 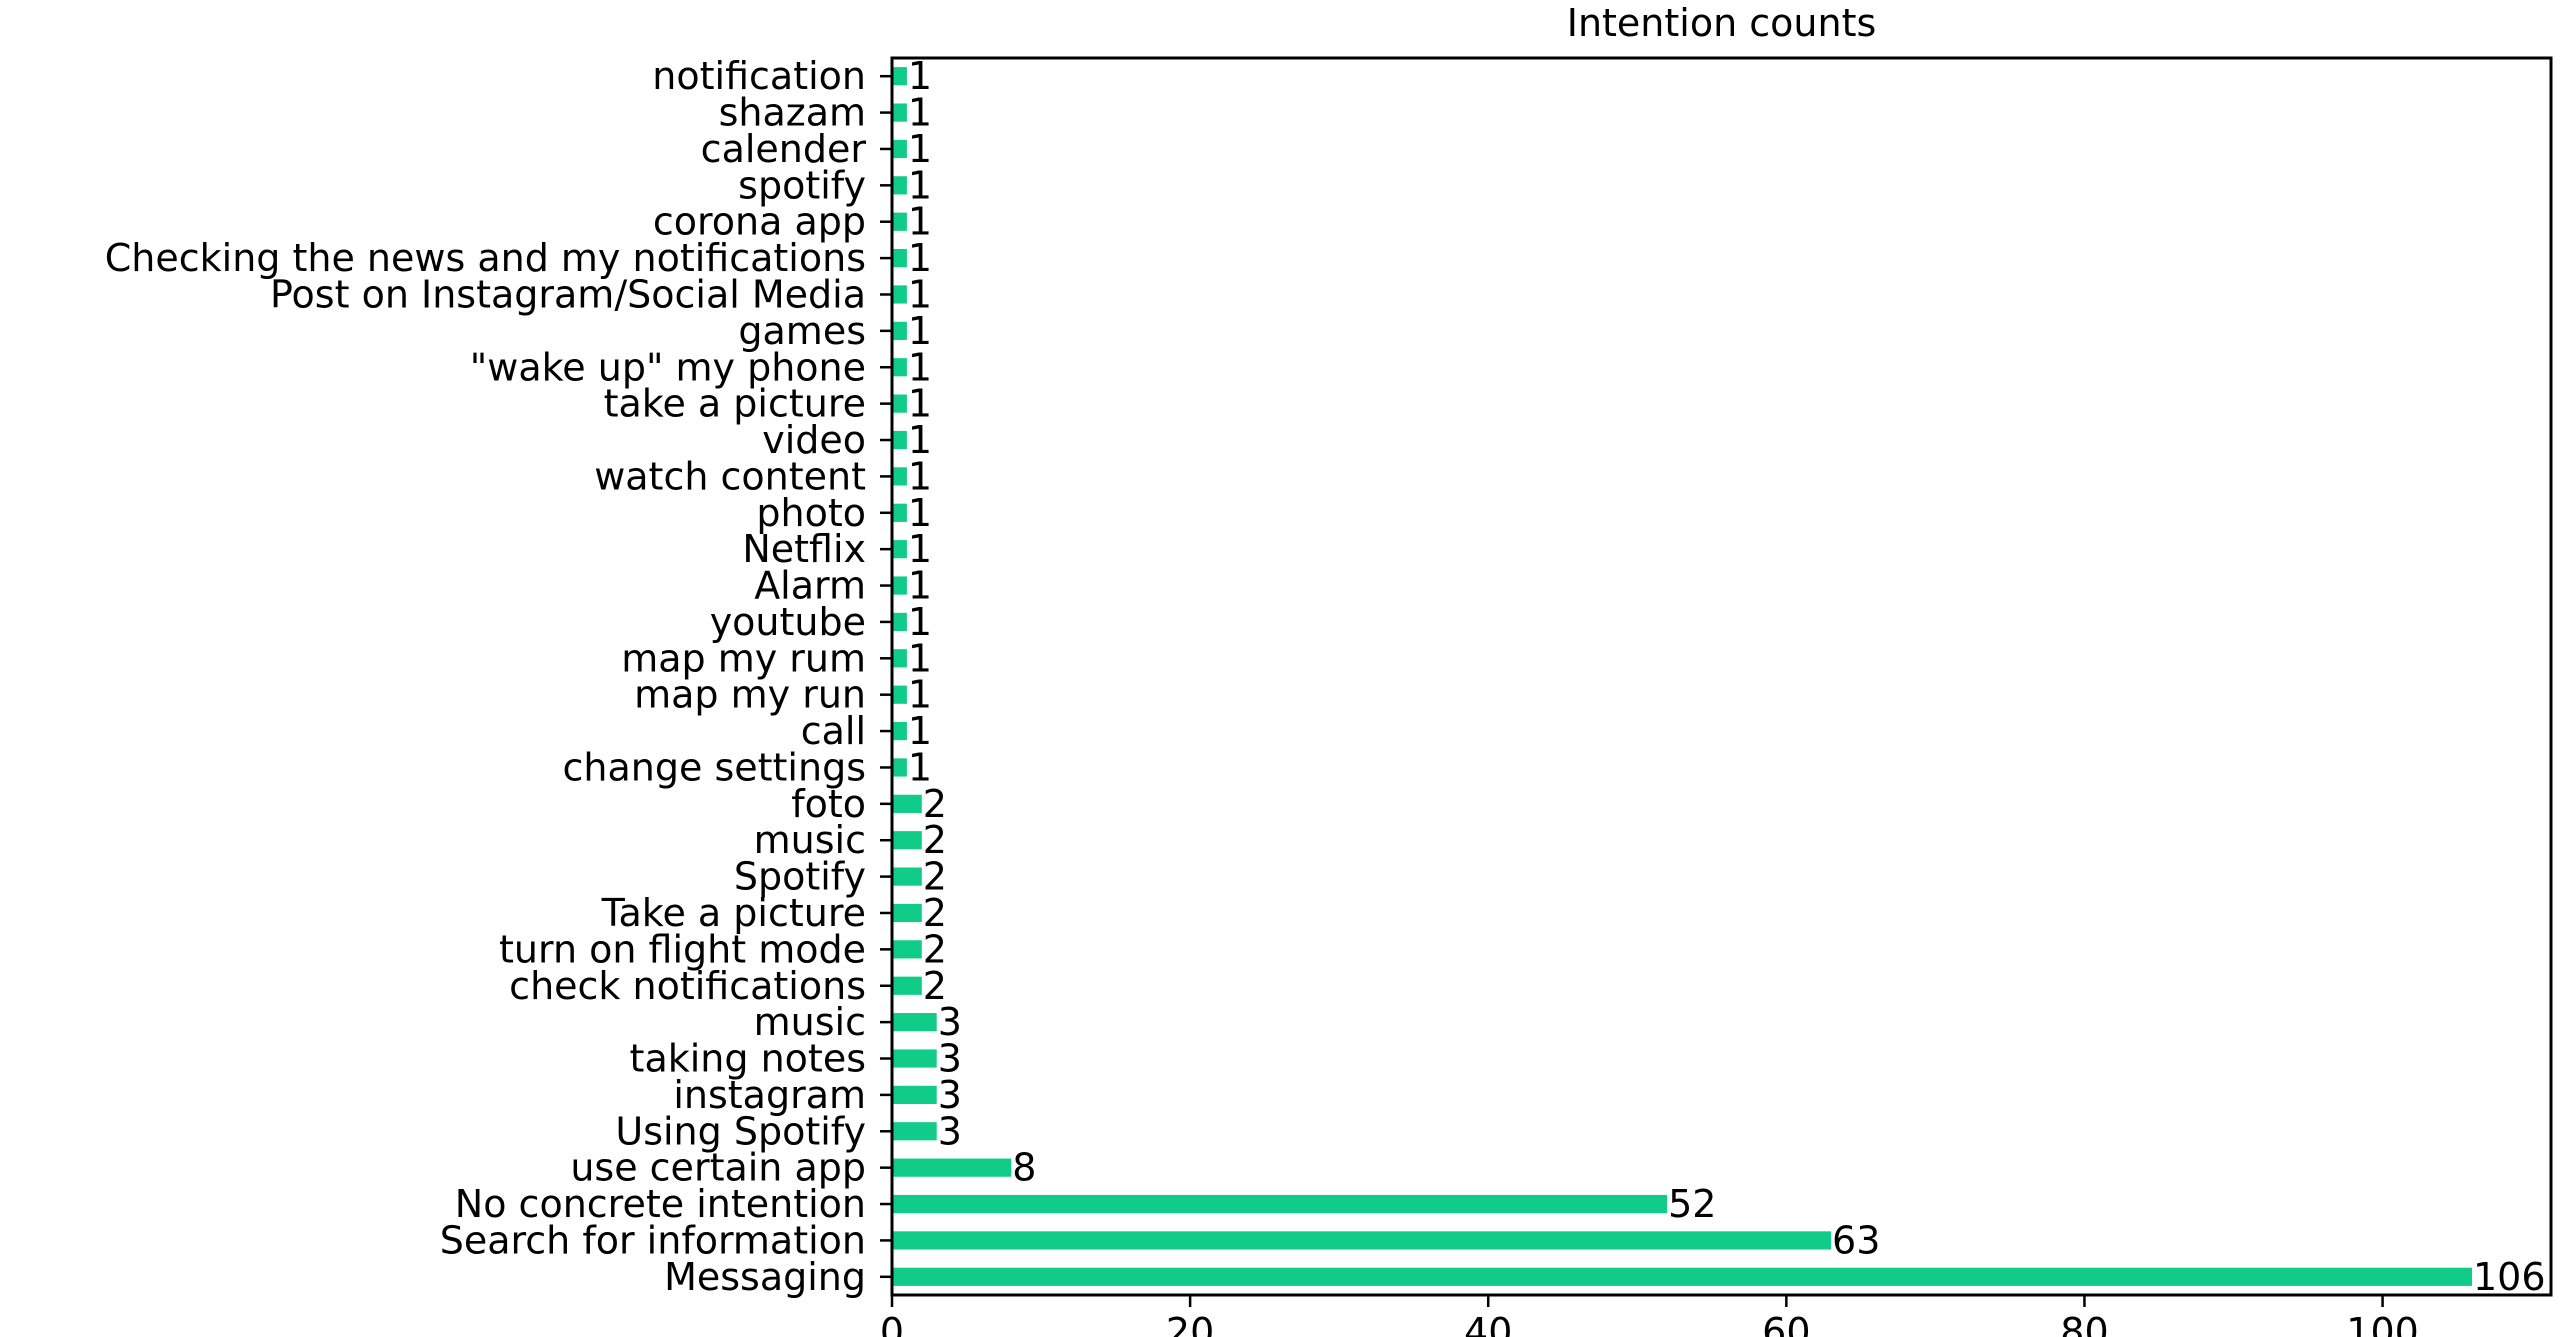 What do you see at coordinates (660, 1204) in the screenshot?
I see `category-label: No concrete intention` at bounding box center [660, 1204].